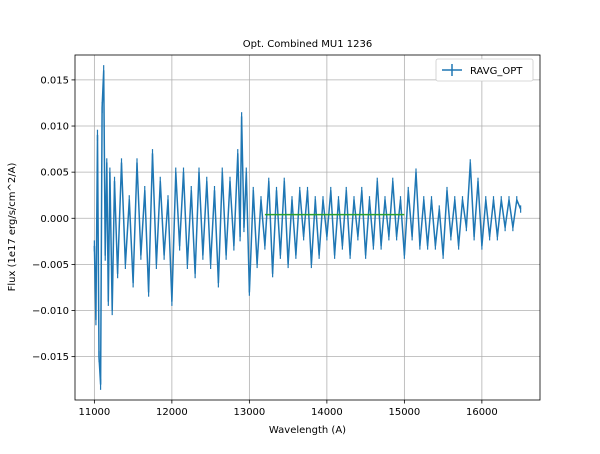 This screenshot has height=454, width=600. I want to click on y-tick-label: −0.005, so click(50, 265).